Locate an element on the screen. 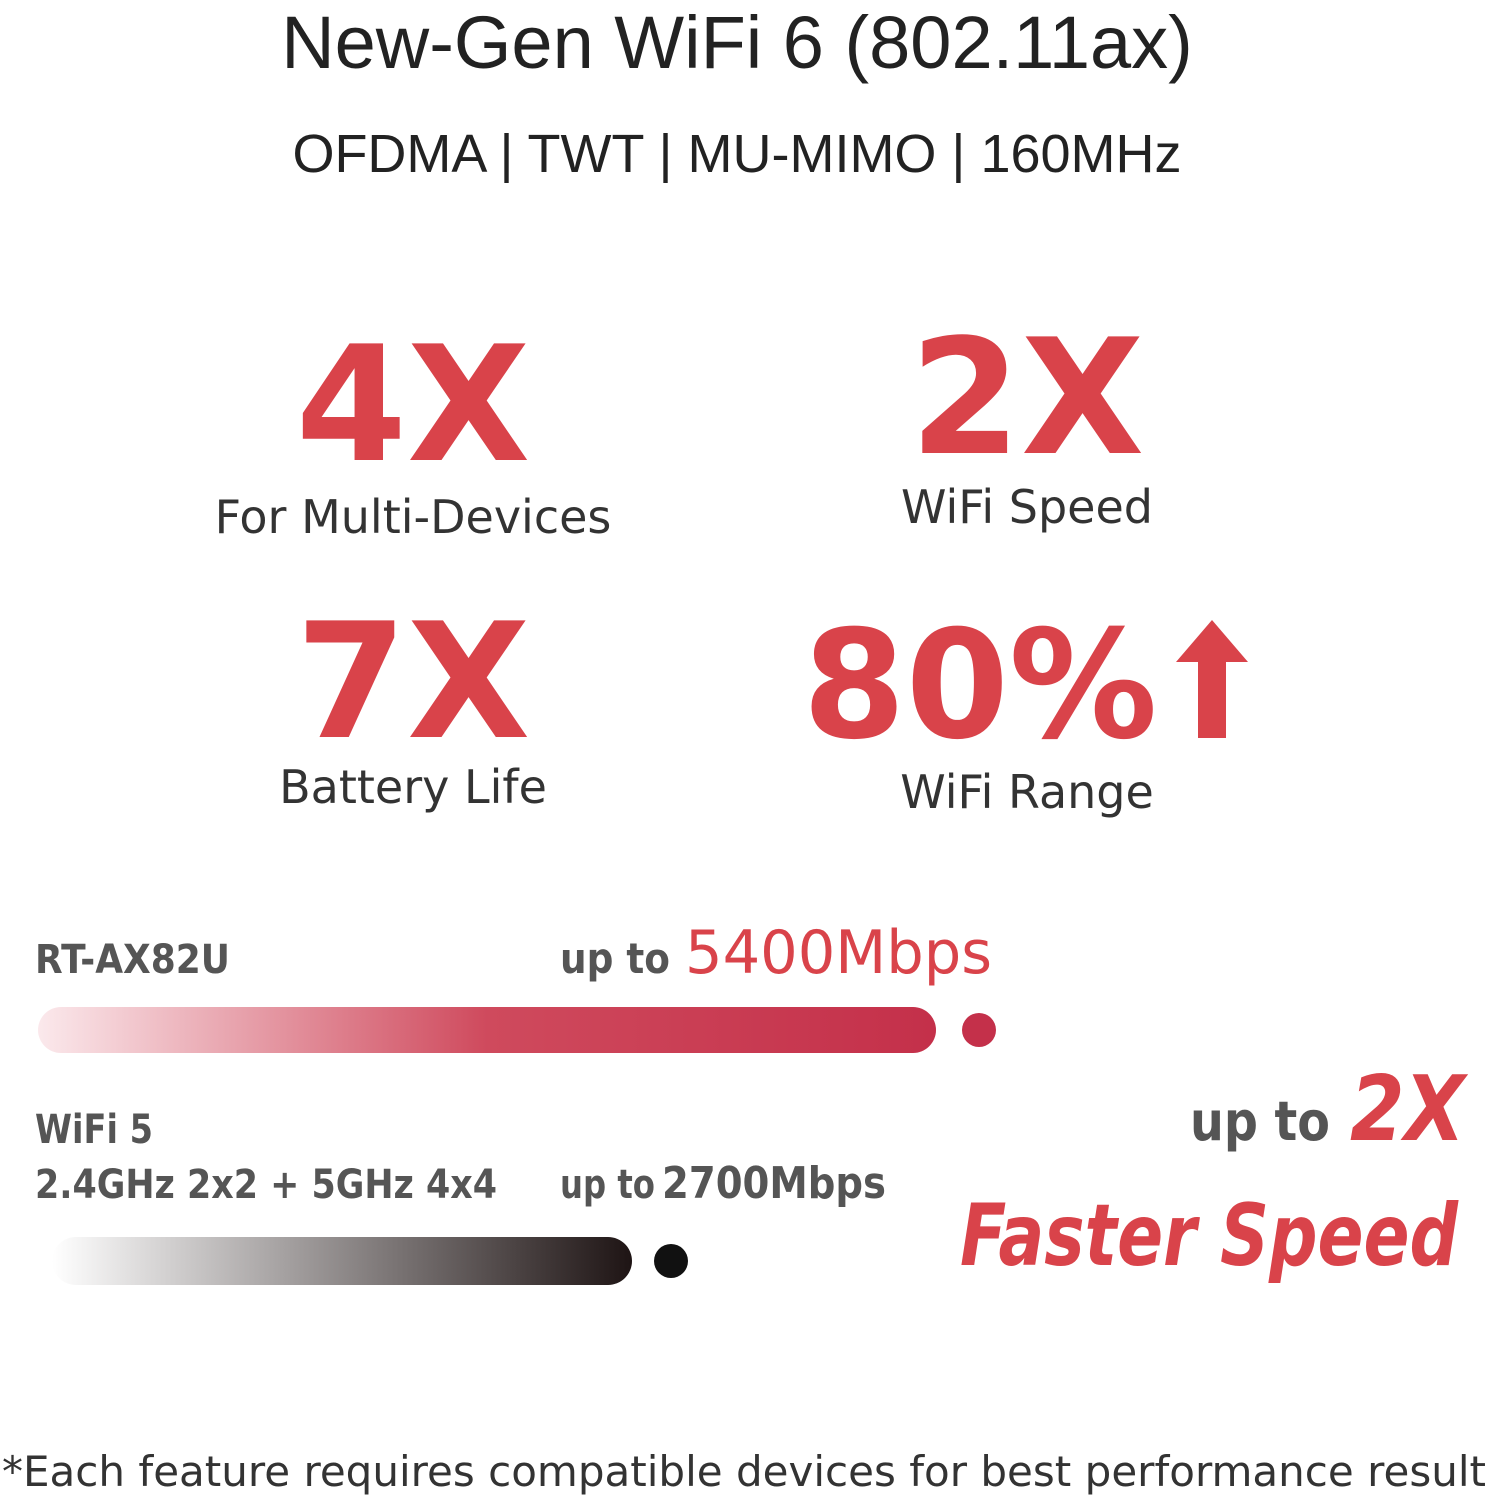 This screenshot has width=1489, height=1500. stat-figure: 80% is located at coordinates (980, 686).